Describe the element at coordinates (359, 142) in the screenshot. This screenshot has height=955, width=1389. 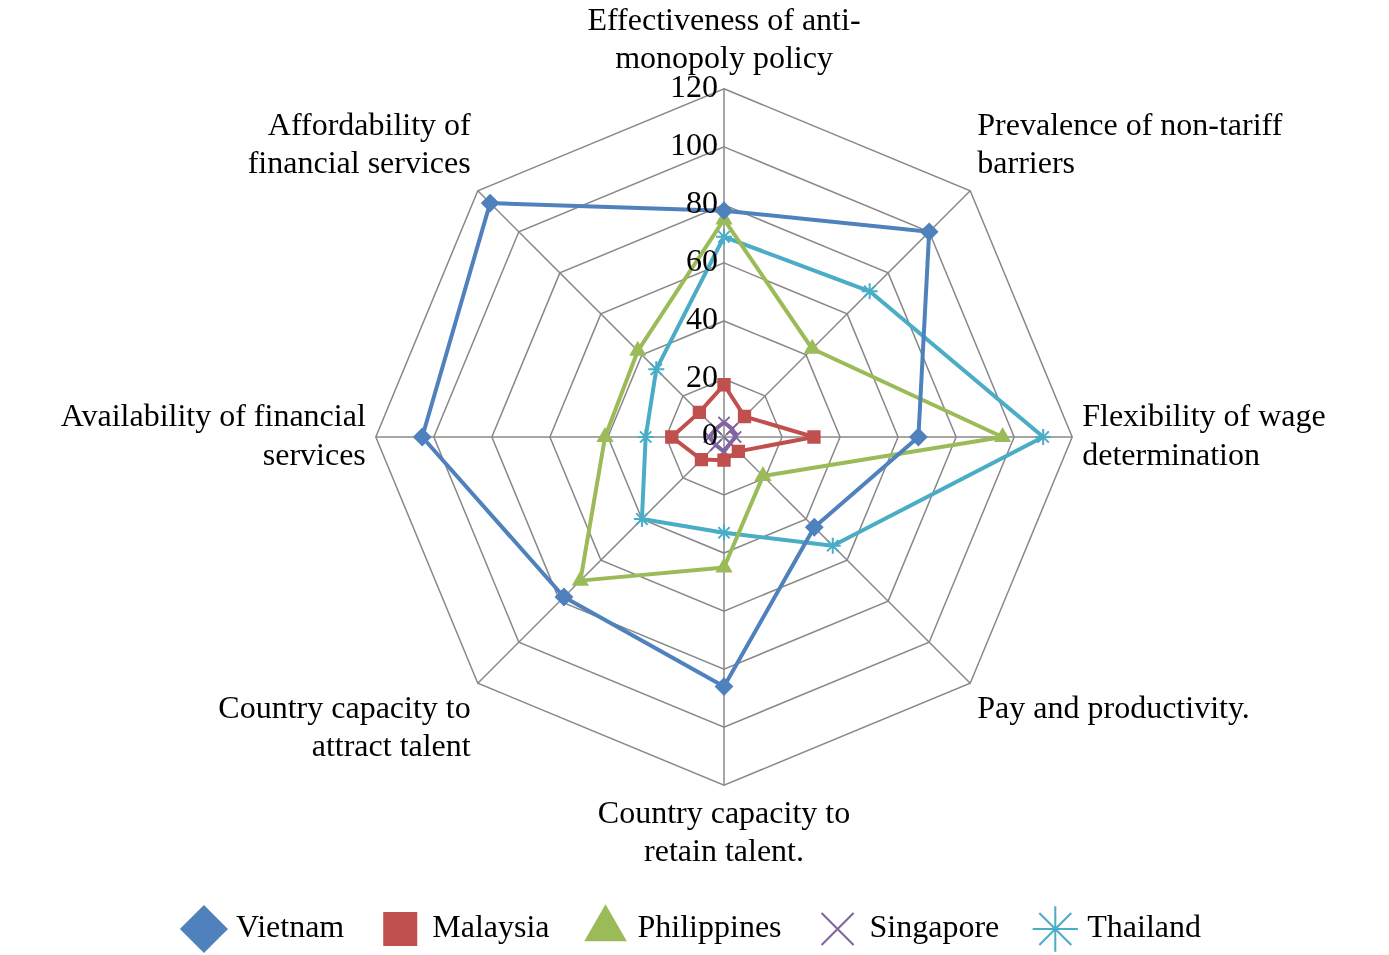
I see `spoke-label: Affordability of financial services` at that location.